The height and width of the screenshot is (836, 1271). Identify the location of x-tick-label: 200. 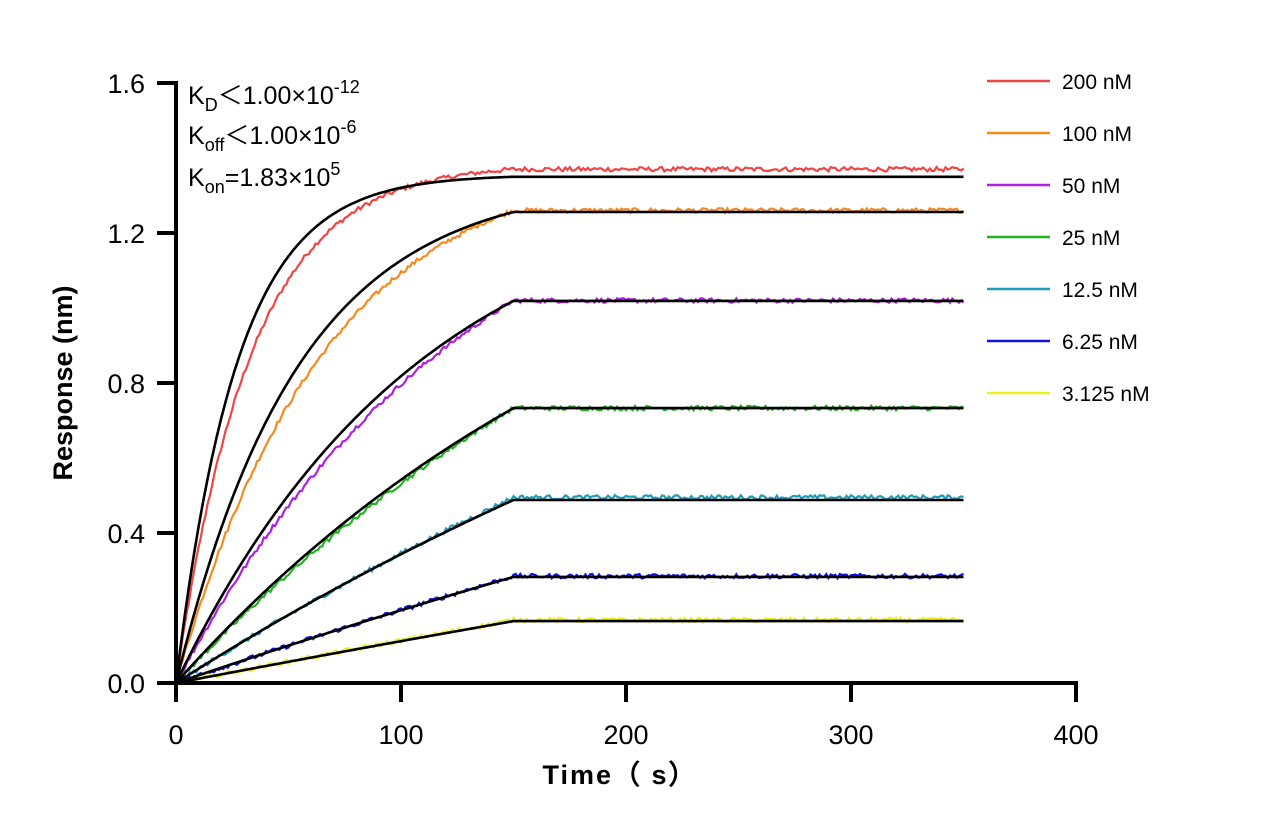
(625, 735).